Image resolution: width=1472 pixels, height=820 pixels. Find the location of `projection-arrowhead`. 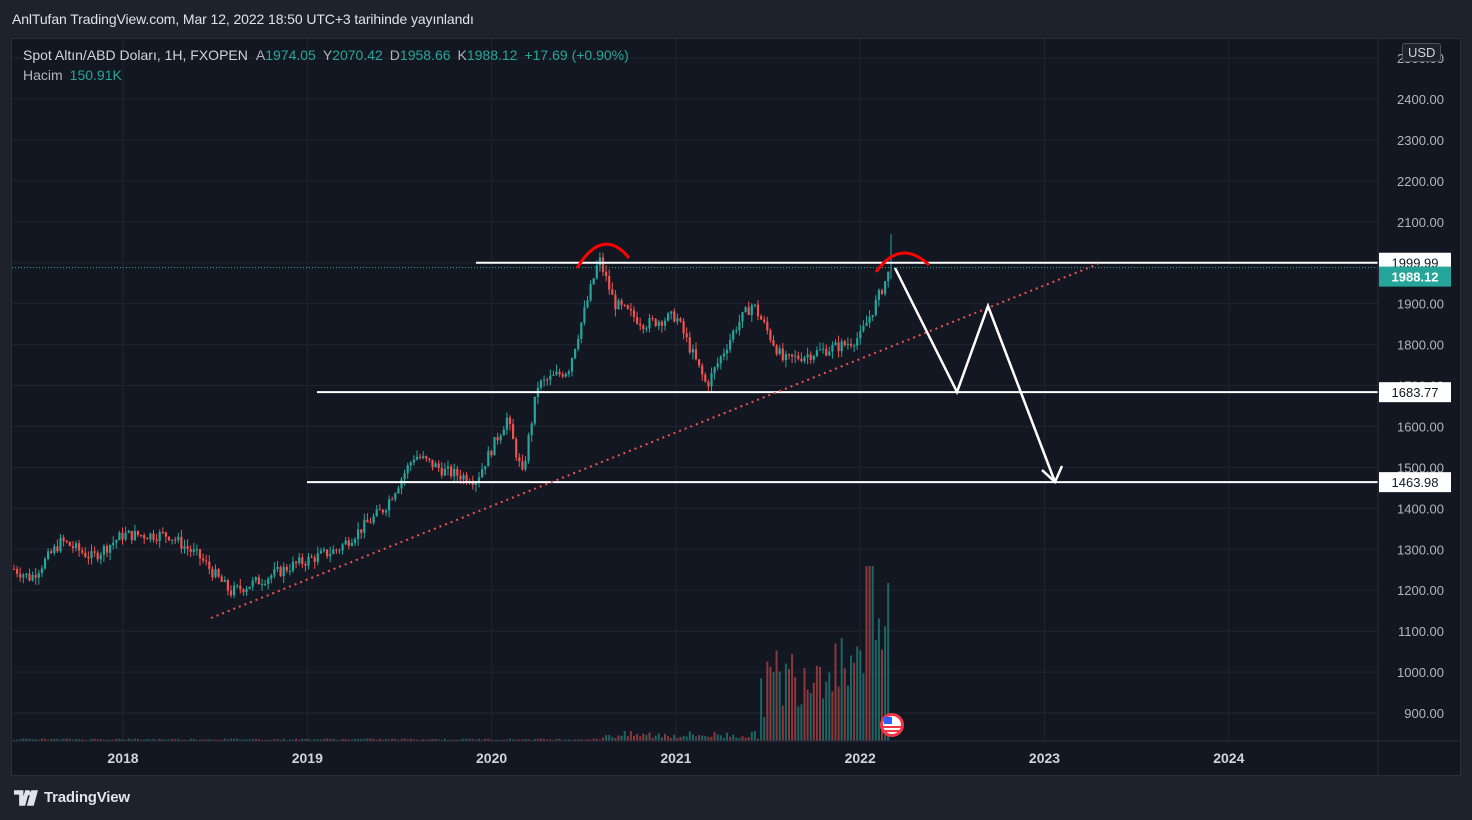

projection-arrowhead is located at coordinates (1052, 475).